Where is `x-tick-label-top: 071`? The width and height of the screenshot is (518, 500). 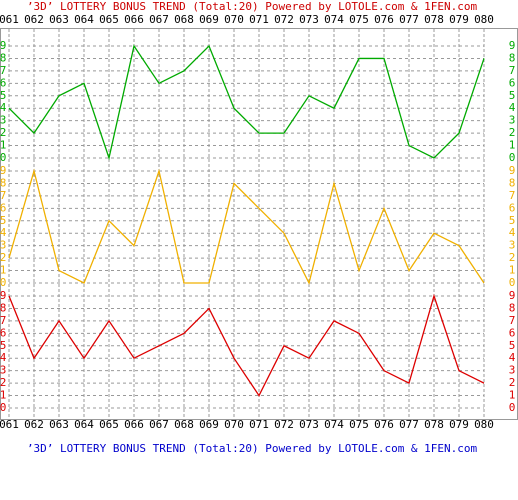 x-tick-label-top: 071 is located at coordinates (259, 19).